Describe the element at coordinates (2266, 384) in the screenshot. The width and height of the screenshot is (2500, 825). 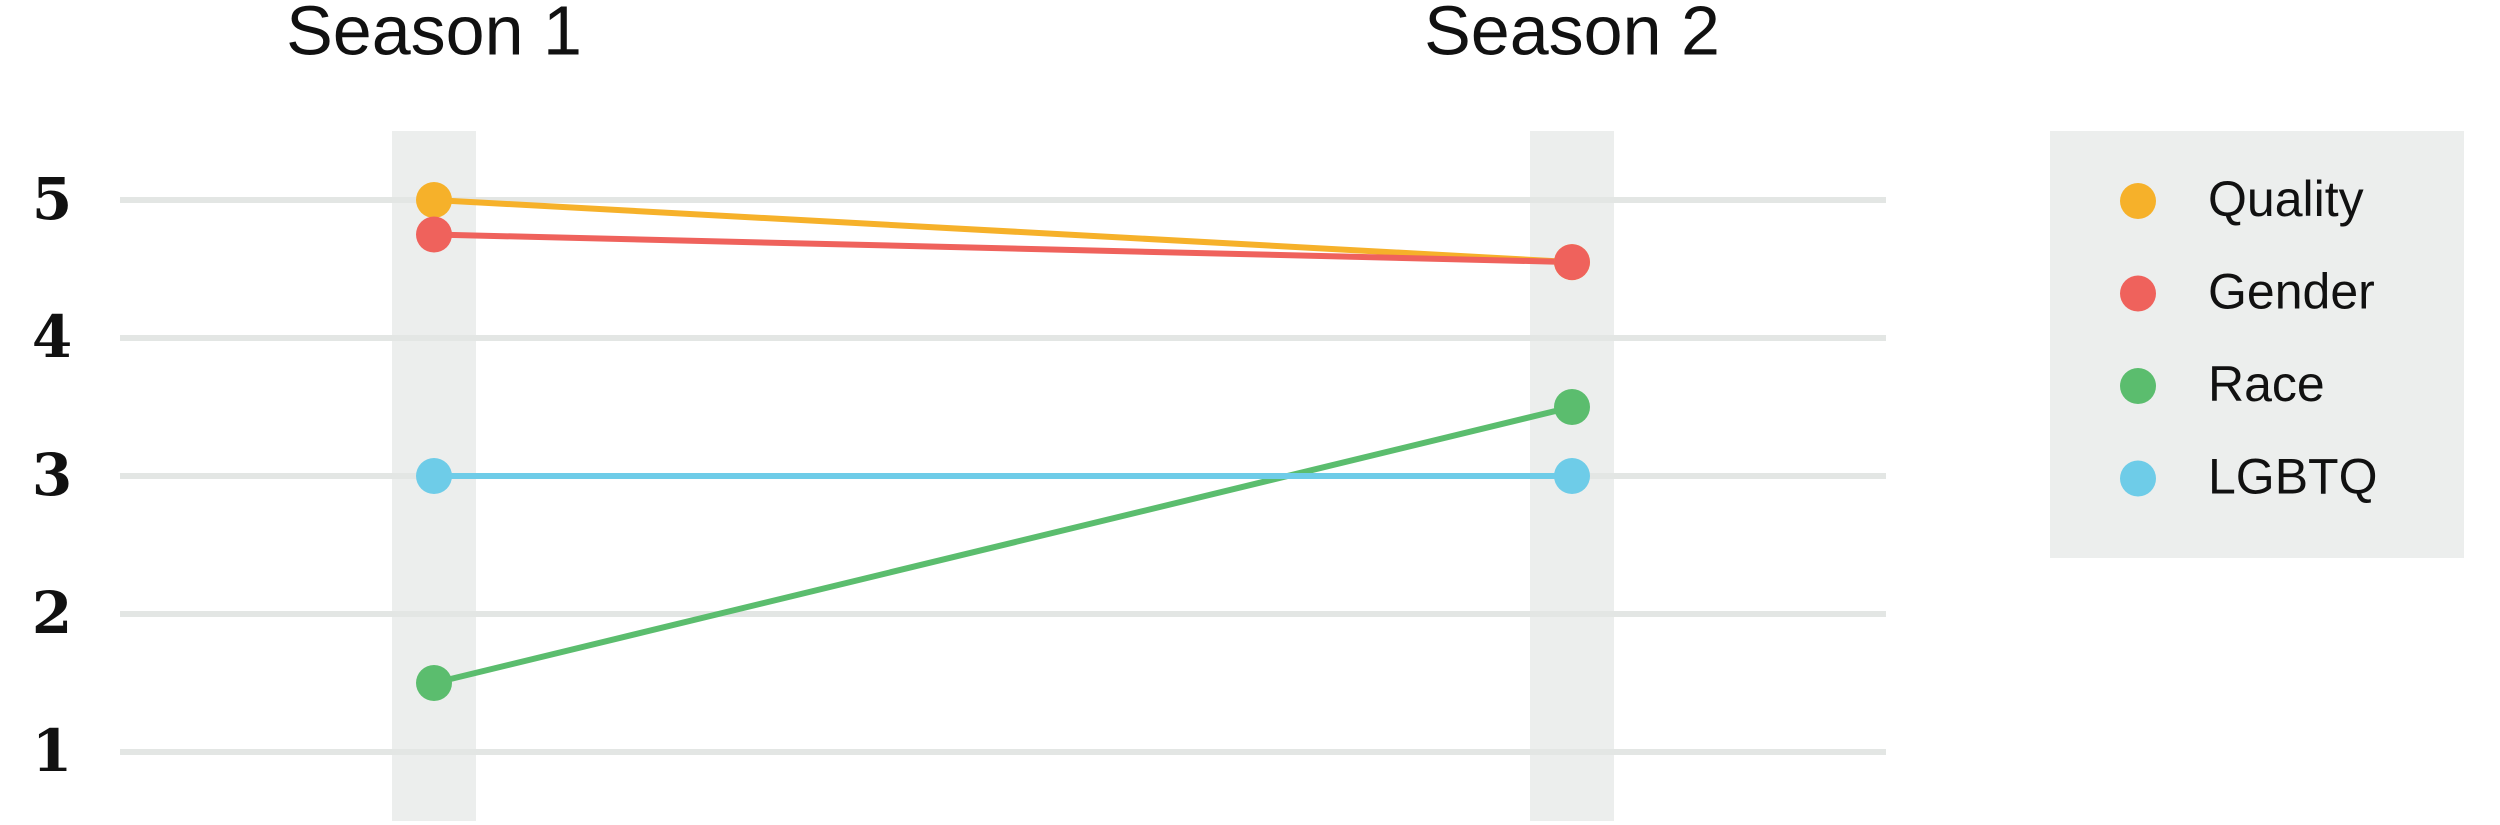
I see `legend-label: Race` at that location.